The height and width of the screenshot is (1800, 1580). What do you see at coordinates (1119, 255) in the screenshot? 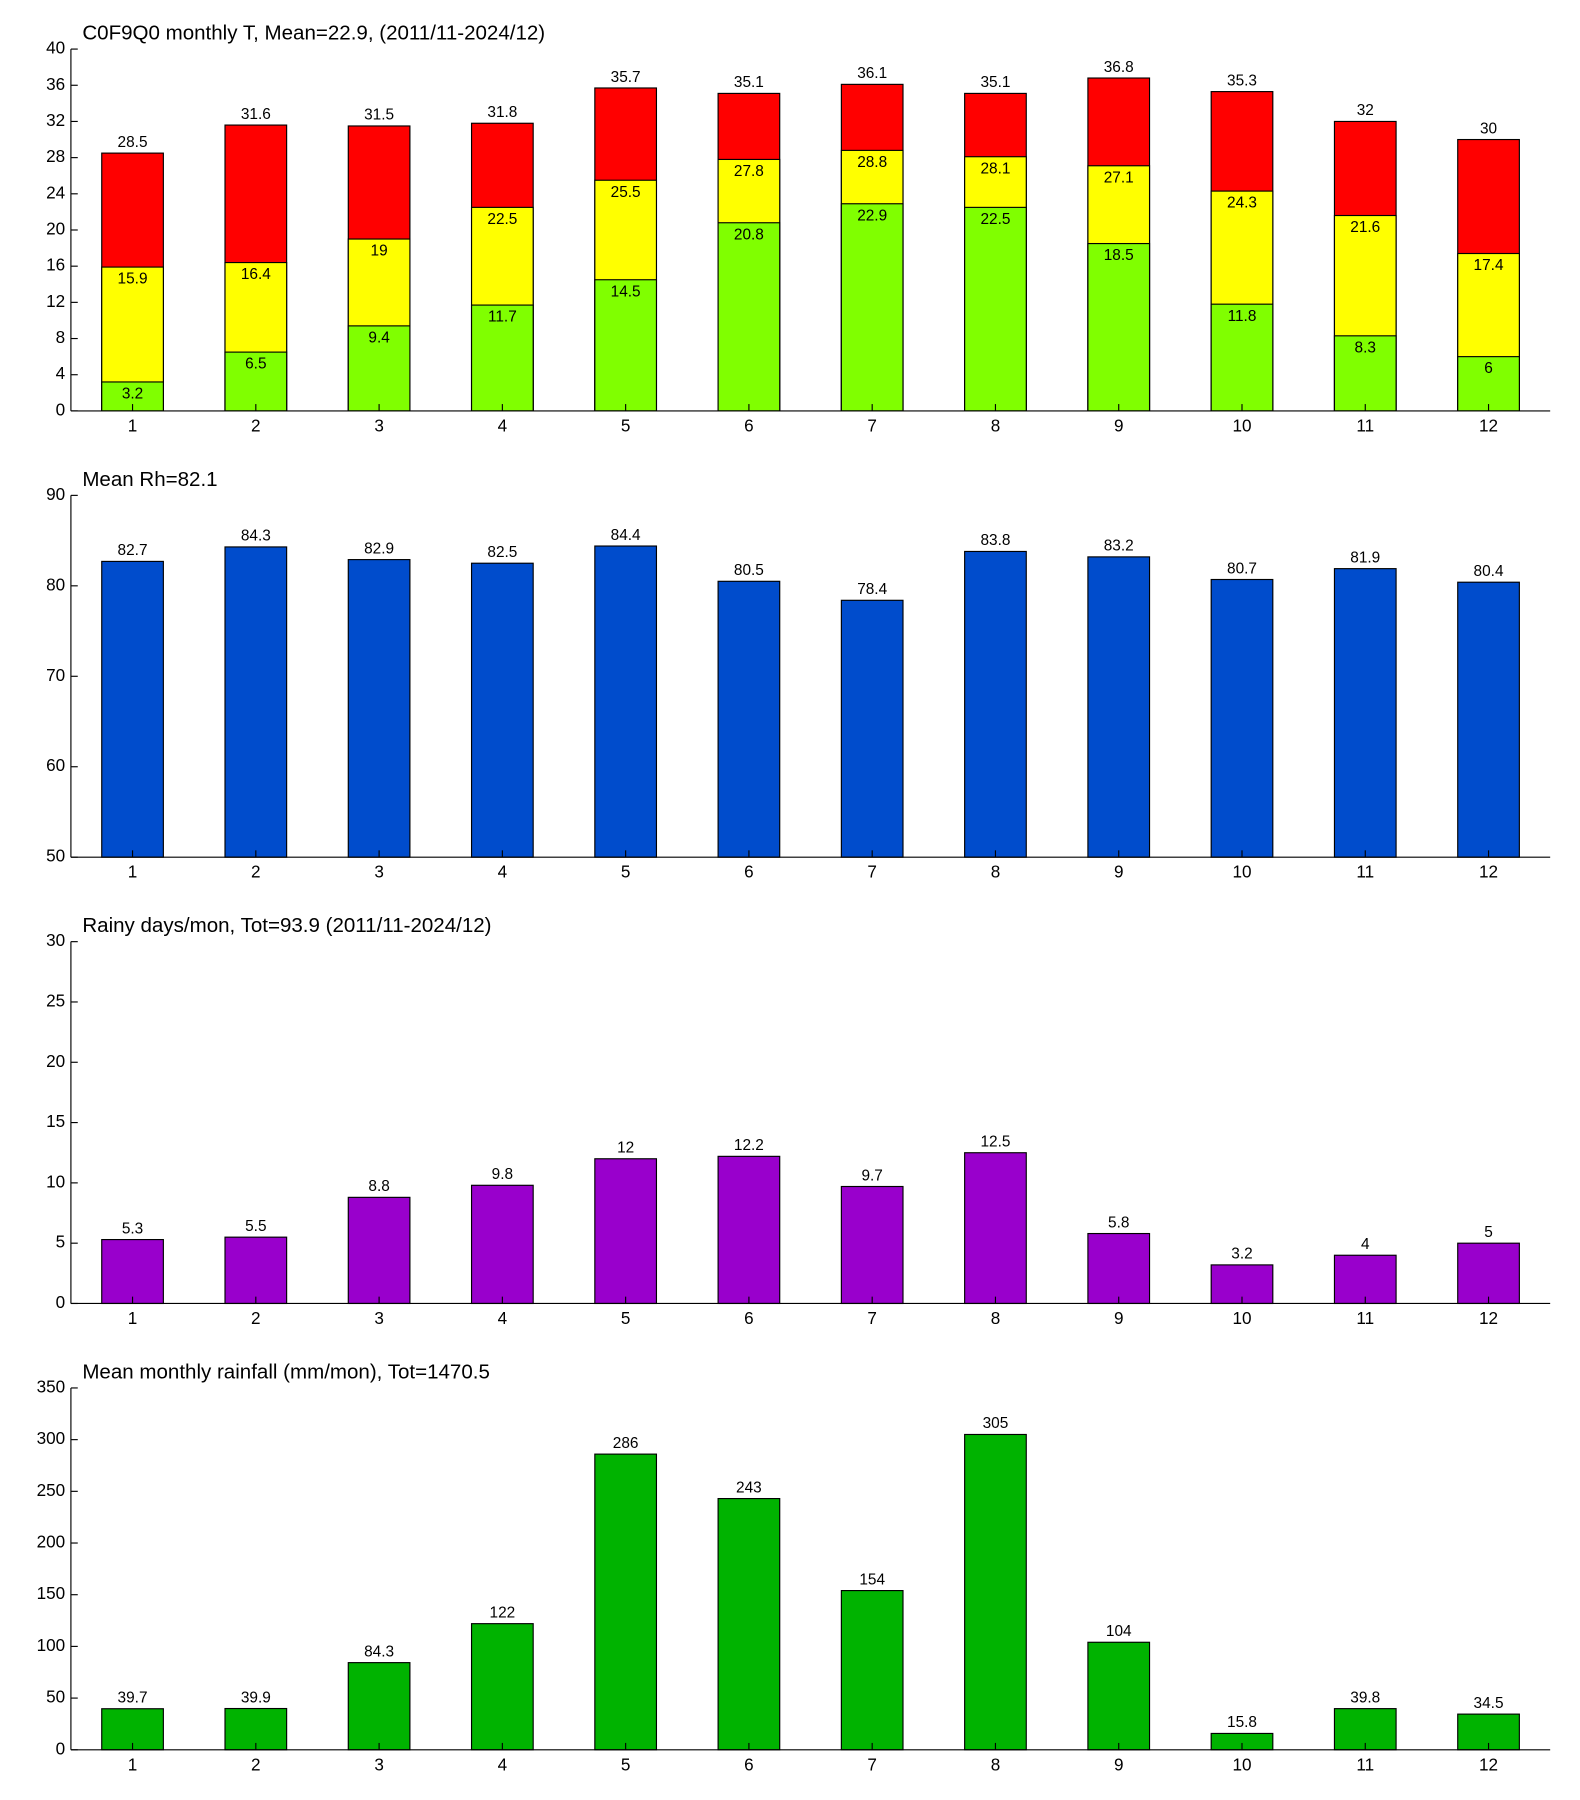
I see `value-label: 18.5` at bounding box center [1119, 255].